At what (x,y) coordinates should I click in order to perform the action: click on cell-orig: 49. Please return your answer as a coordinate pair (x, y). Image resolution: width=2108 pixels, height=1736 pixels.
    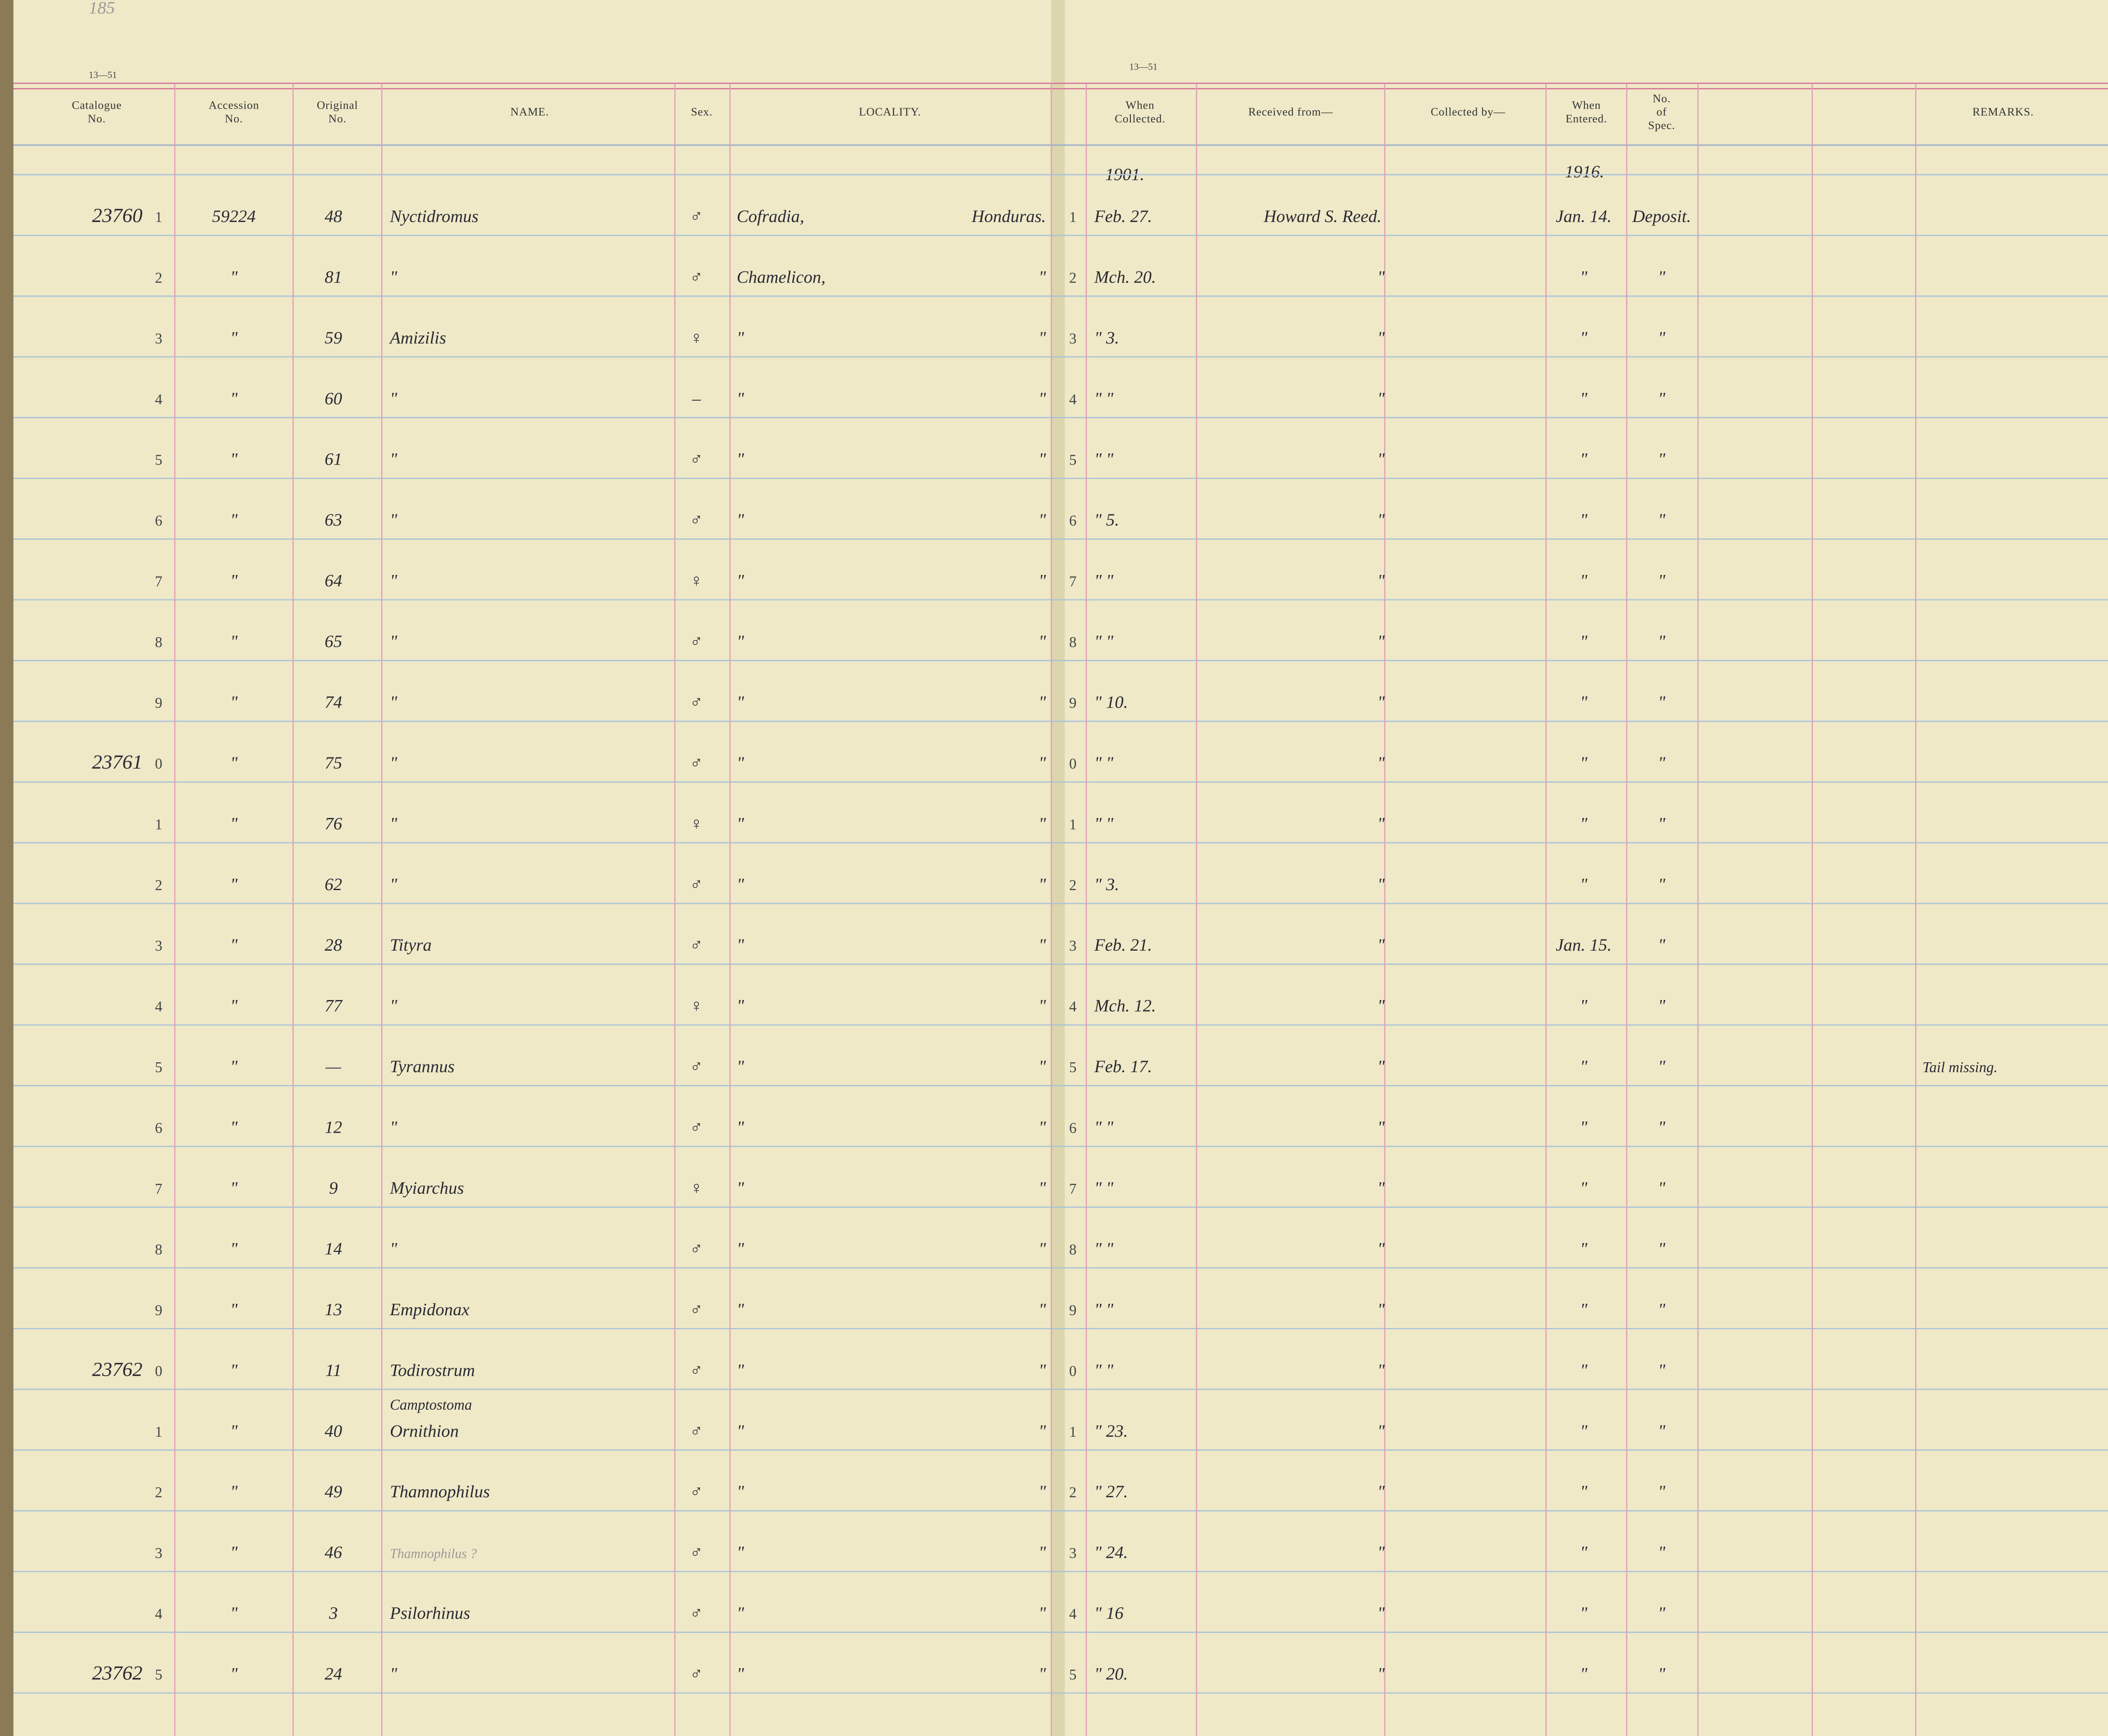
    Looking at the image, I should click on (333, 1491).